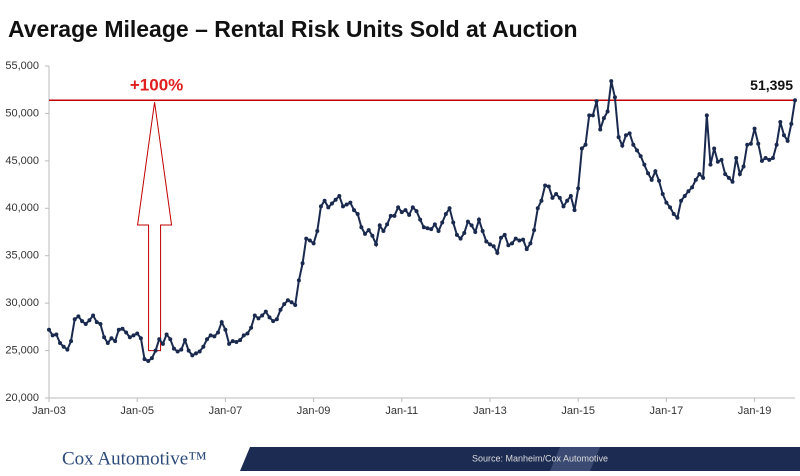  I want to click on footer-stripe, so click(575, 459).